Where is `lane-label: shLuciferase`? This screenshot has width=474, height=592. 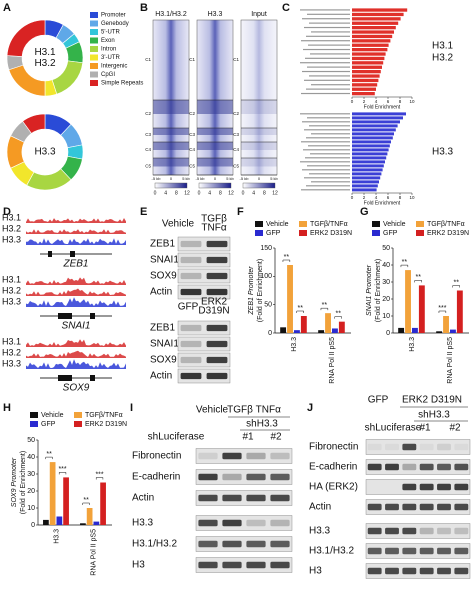 lane-label: shLuciferase is located at coordinates (393, 428).